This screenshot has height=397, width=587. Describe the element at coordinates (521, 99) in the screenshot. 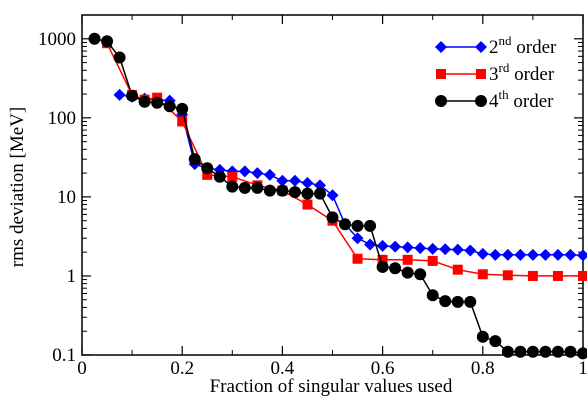

I see `legend-label: 4th order` at that location.